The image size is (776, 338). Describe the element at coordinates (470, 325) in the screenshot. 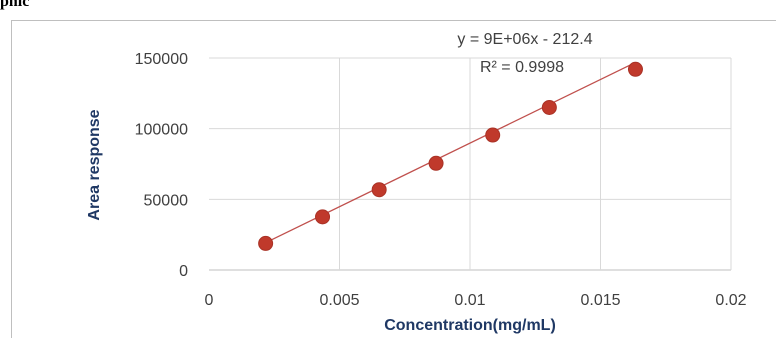

I see `x-axis-title: Concentration(mg/mL)` at that location.